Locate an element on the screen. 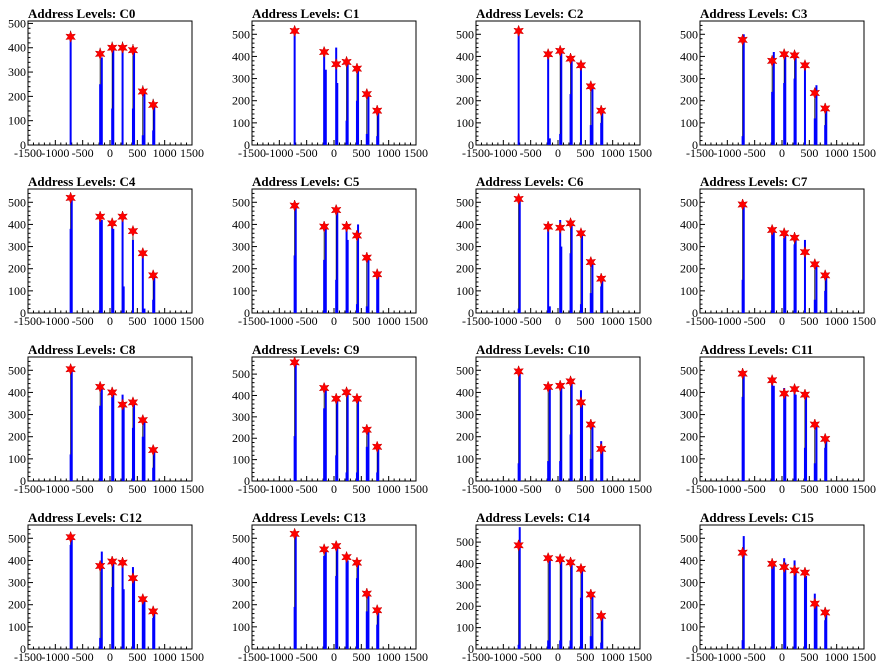 Image resolution: width=896 pixels, height=672 pixels. chart-title: Address Levels: C0 is located at coordinates (82, 13).